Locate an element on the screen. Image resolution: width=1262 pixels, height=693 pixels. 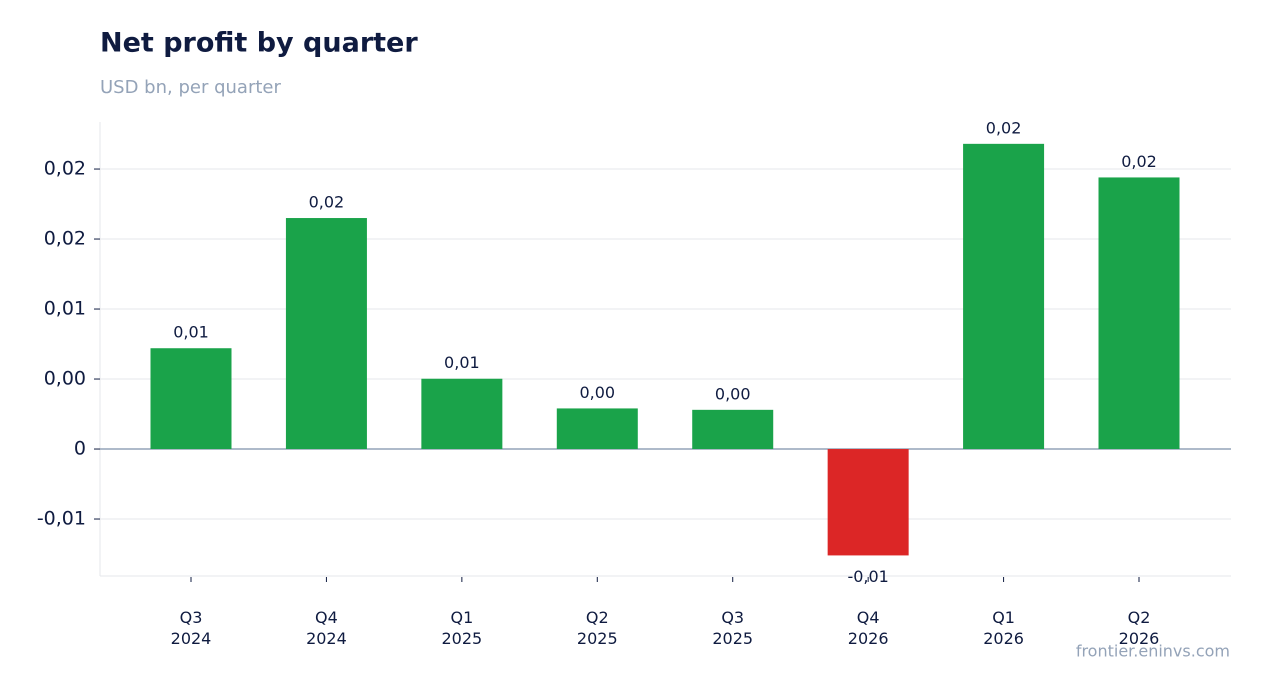
value-label: -0,01 is located at coordinates (867, 576).